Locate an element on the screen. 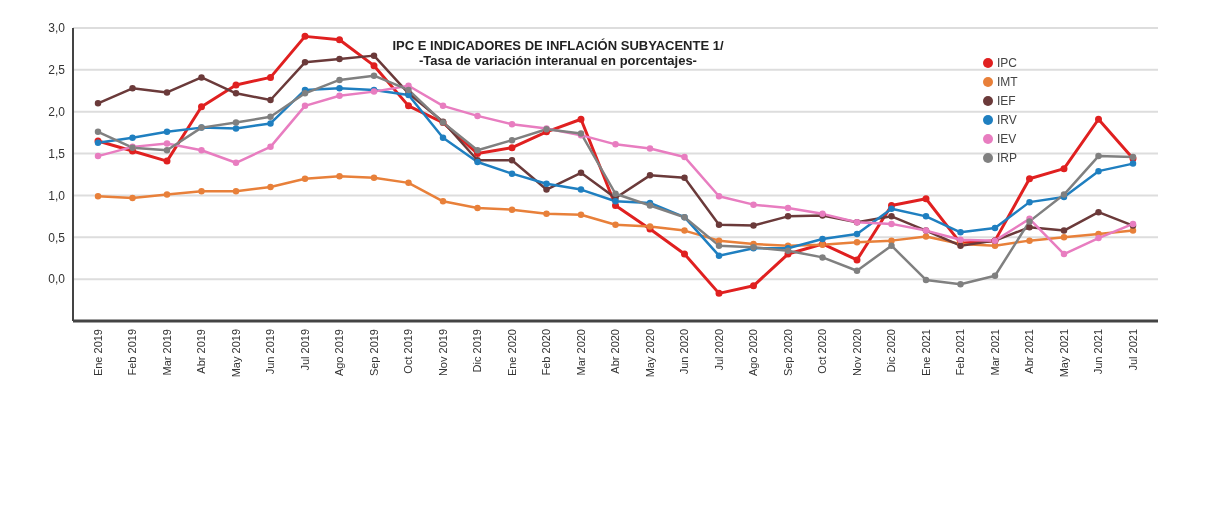 This screenshot has height=523, width=1206. x-tick-label: Feb 2020 is located at coordinates (546, 352).